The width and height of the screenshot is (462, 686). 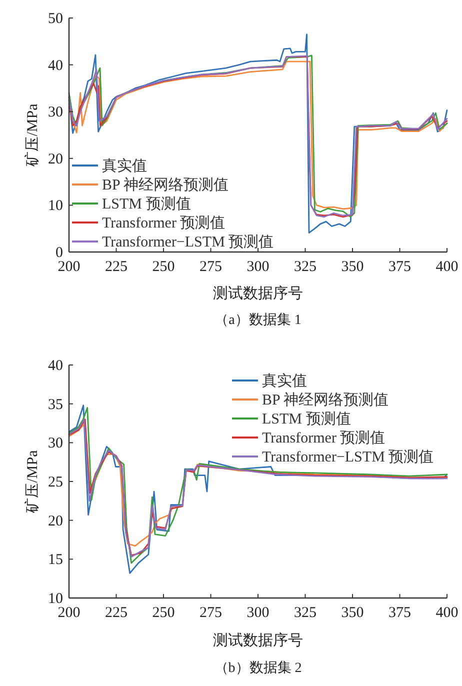 What do you see at coordinates (258, 320) in the screenshot?
I see `text: （a）数据集 1` at bounding box center [258, 320].